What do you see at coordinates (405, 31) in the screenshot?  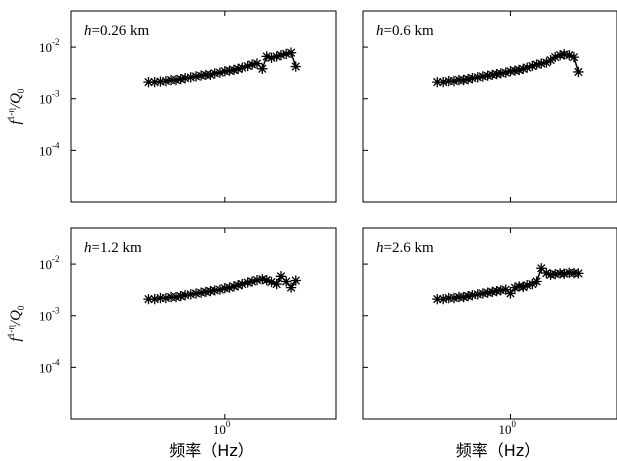 I see `panel-label: h=0.6 km` at bounding box center [405, 31].